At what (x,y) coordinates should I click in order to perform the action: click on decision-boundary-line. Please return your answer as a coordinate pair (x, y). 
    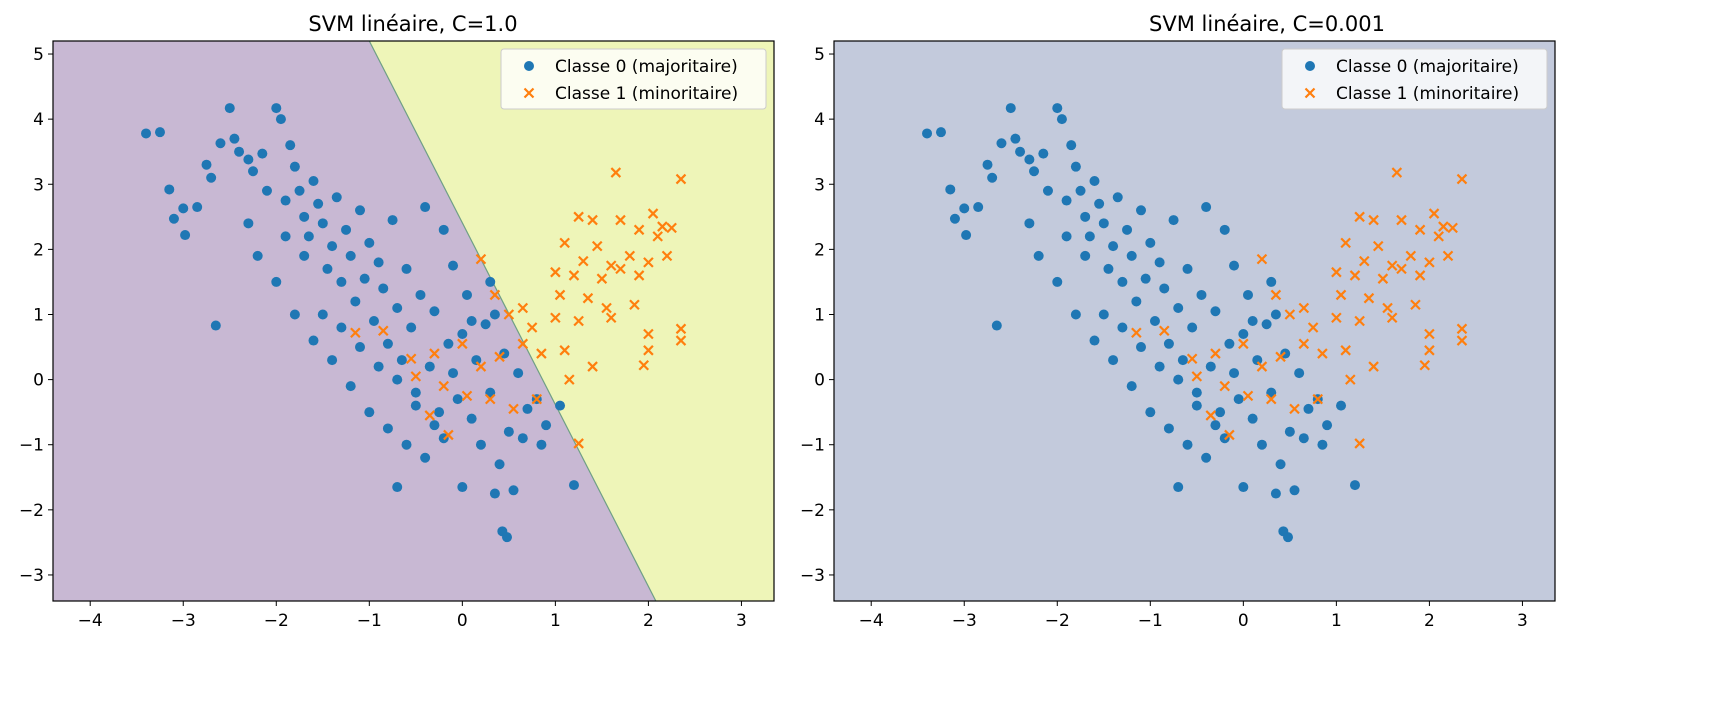
    Looking at the image, I should click on (512, 321).